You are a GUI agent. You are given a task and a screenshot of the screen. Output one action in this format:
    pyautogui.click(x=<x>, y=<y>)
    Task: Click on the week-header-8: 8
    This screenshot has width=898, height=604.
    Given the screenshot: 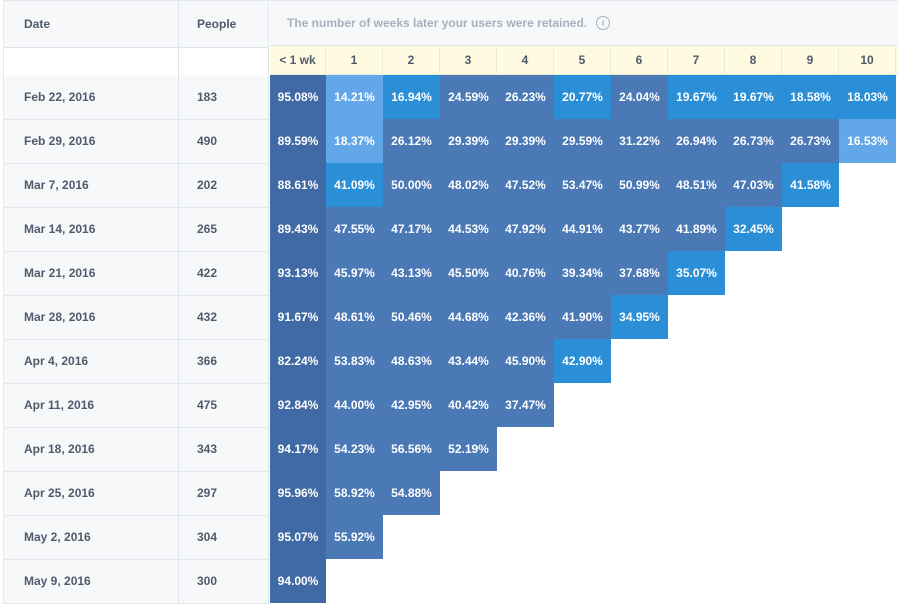 What is the action you would take?
    pyautogui.click(x=753, y=60)
    